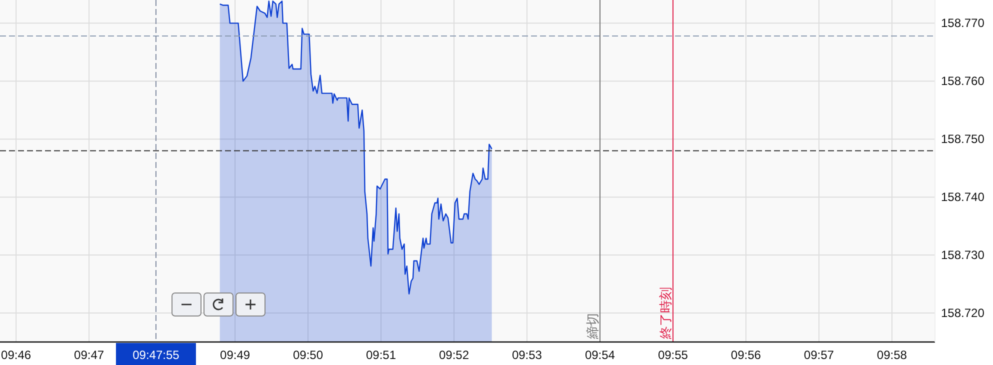 The image size is (993, 365). I want to click on y-tick-label: 158.720, so click(963, 313).